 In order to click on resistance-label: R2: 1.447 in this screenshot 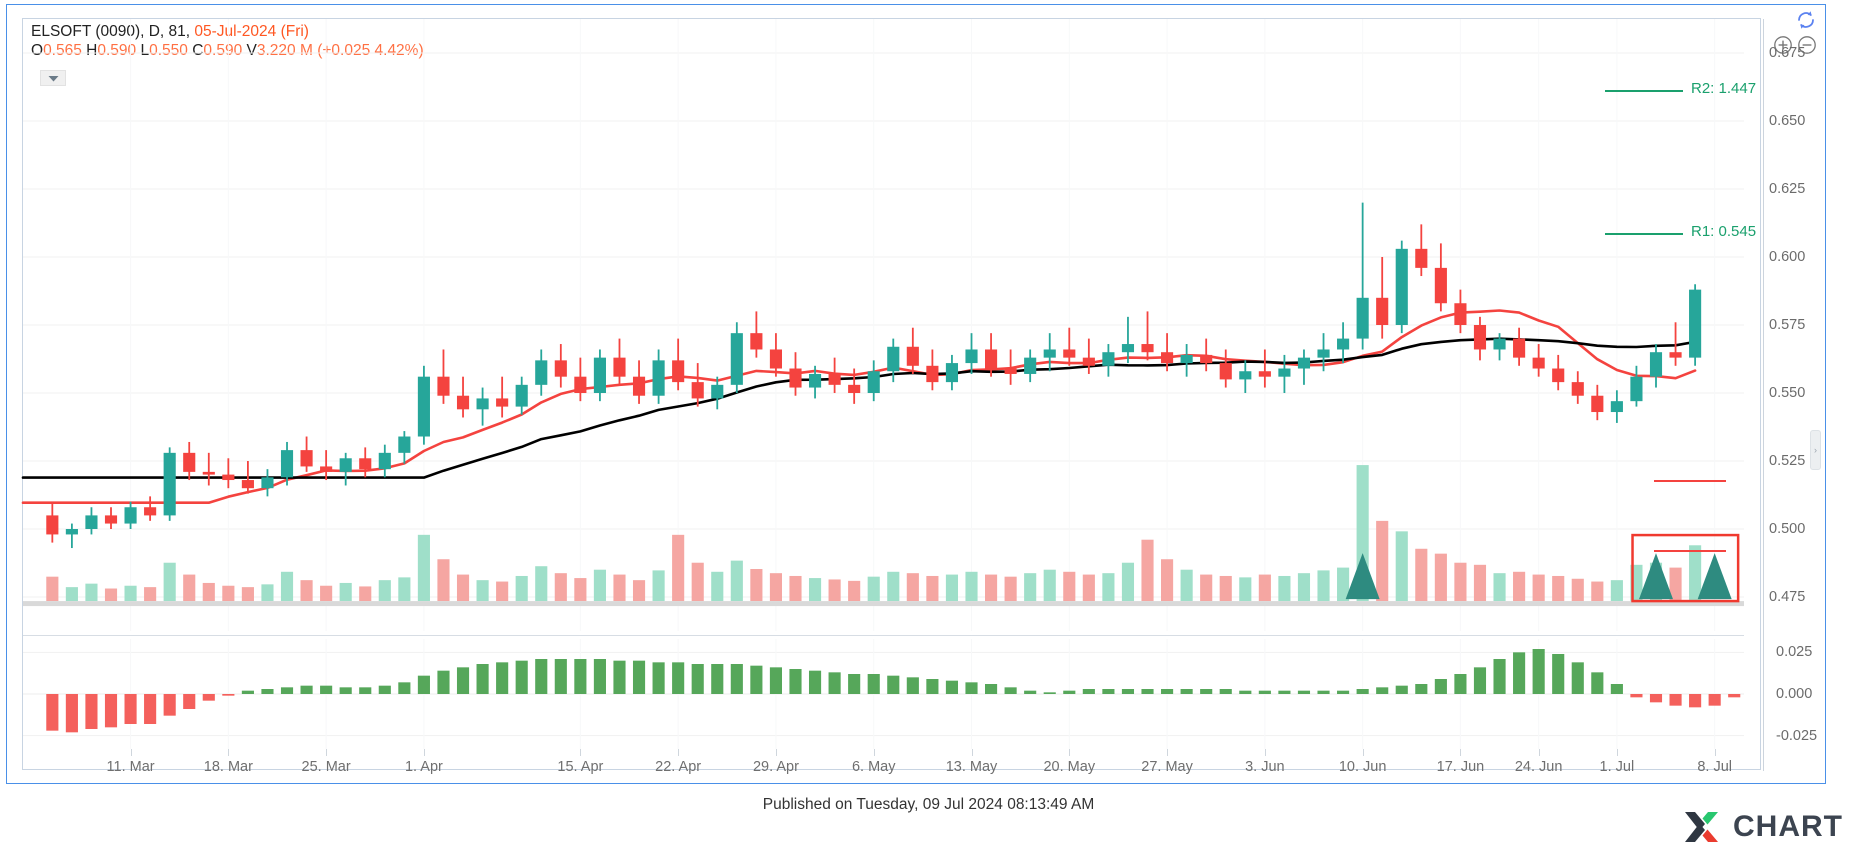, I will do `click(1724, 88)`.